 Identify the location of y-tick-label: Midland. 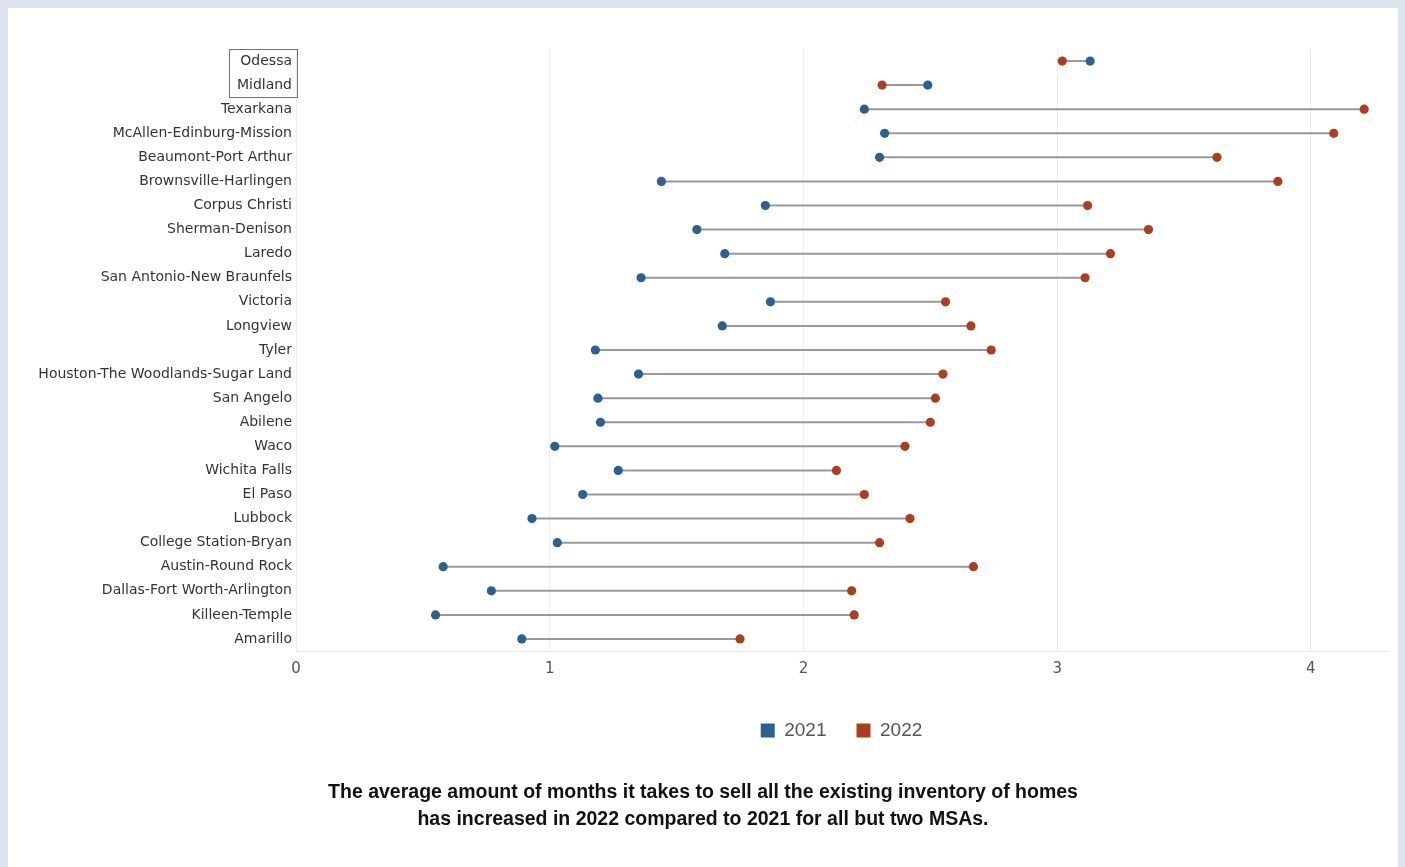
(264, 83).